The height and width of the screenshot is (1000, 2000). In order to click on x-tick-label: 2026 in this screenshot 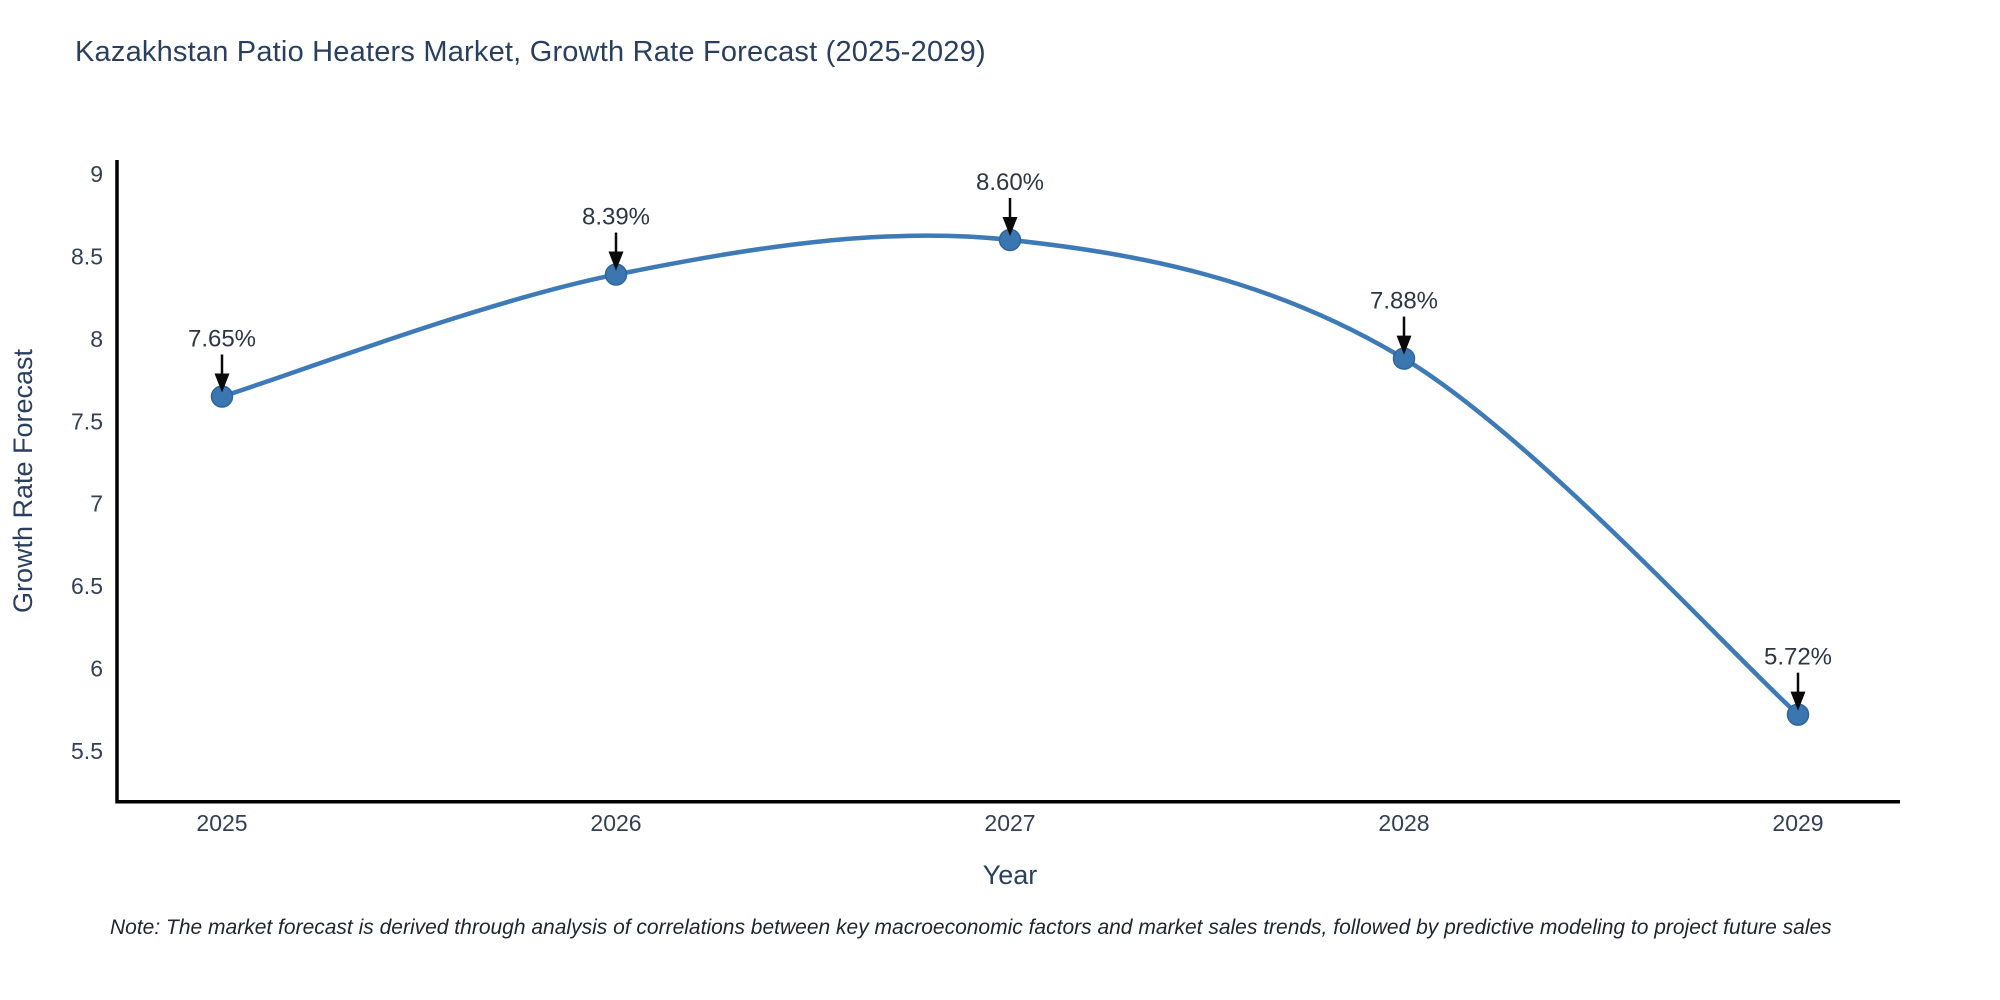, I will do `click(615, 823)`.